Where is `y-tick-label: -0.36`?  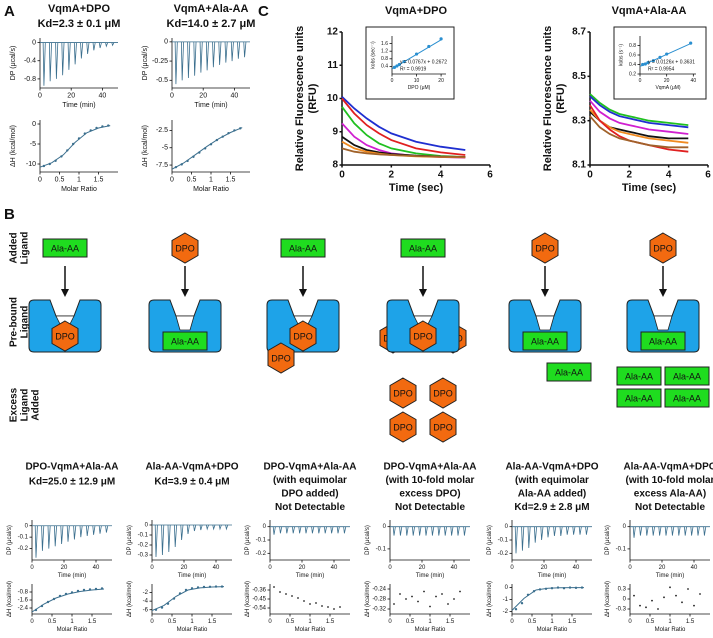
y-tick-label: -0.36 is located at coordinates (259, 591).